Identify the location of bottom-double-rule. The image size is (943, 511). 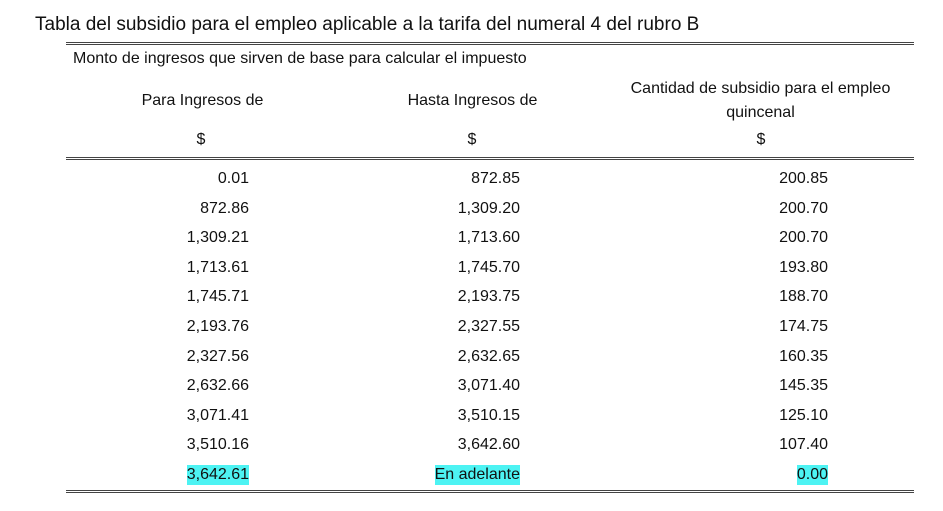
(490, 491).